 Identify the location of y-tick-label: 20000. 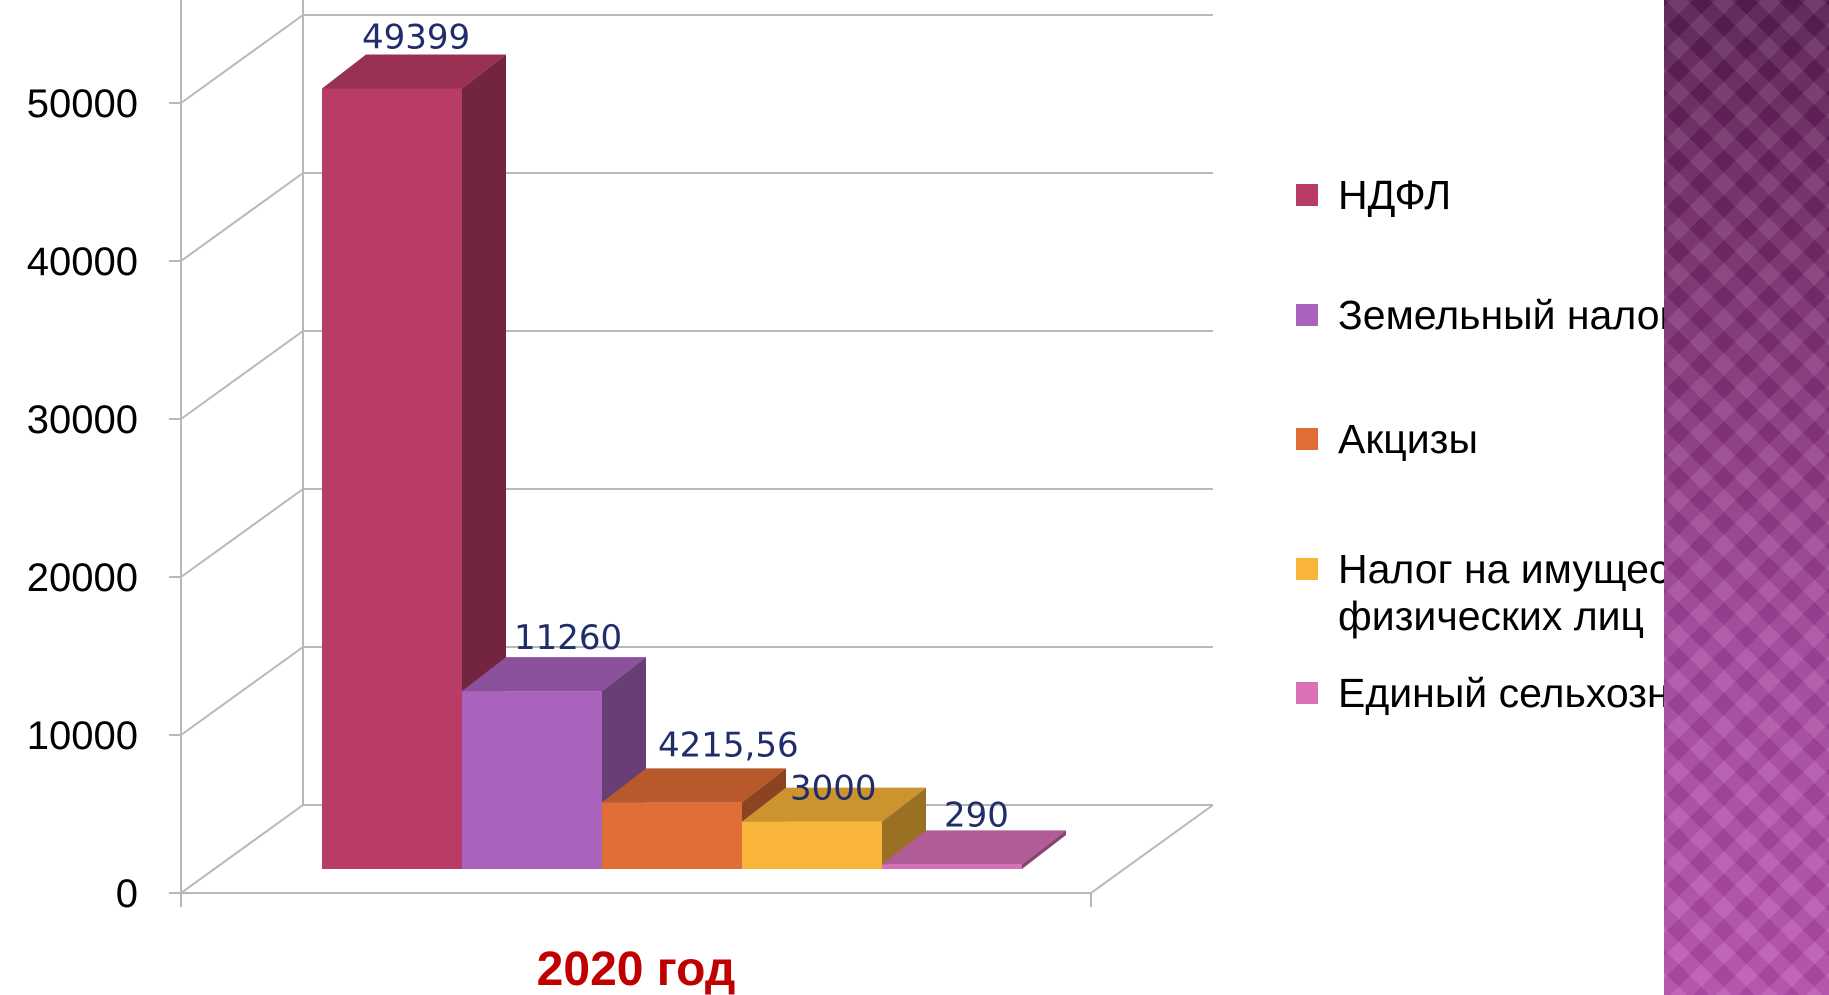
(82, 578).